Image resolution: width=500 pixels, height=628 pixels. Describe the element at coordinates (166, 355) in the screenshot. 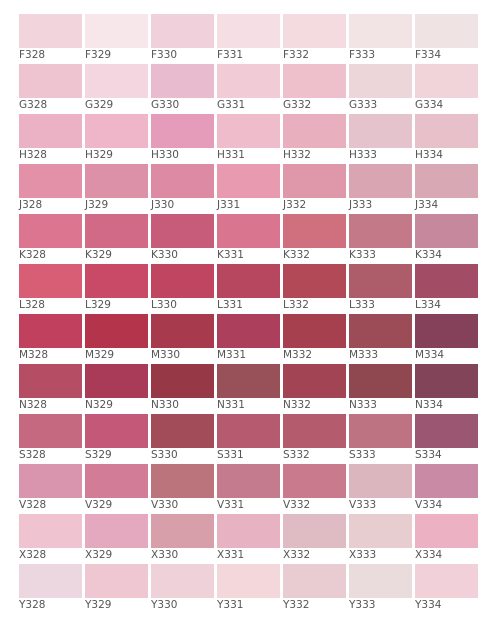

I see `swatch-code-label: M330` at that location.